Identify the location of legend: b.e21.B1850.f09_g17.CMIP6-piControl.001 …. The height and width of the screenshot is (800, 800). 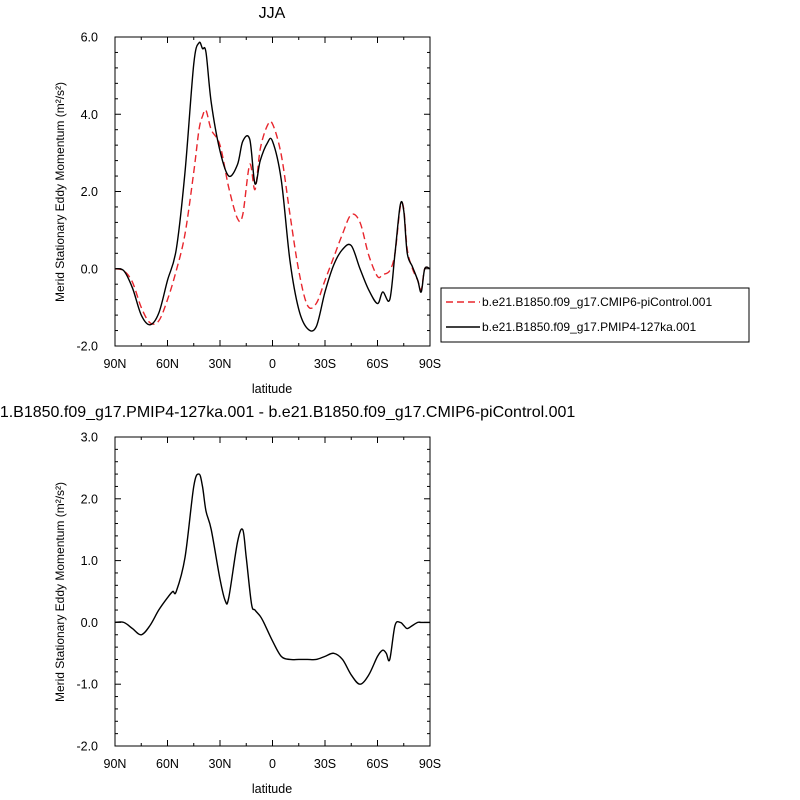
(595, 315).